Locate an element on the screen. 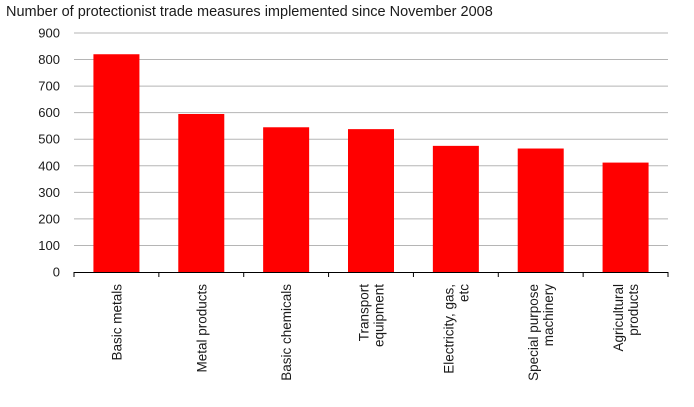 Image resolution: width=694 pixels, height=407 pixels. y-tick-label: 600 is located at coordinates (49, 112).